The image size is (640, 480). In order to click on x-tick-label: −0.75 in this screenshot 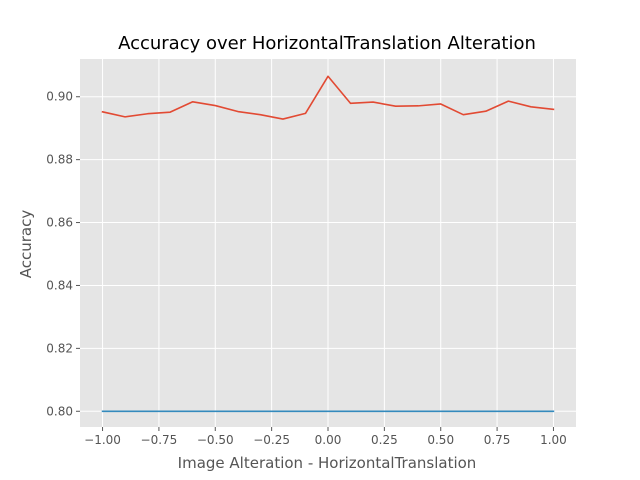, I will do `click(159, 440)`.